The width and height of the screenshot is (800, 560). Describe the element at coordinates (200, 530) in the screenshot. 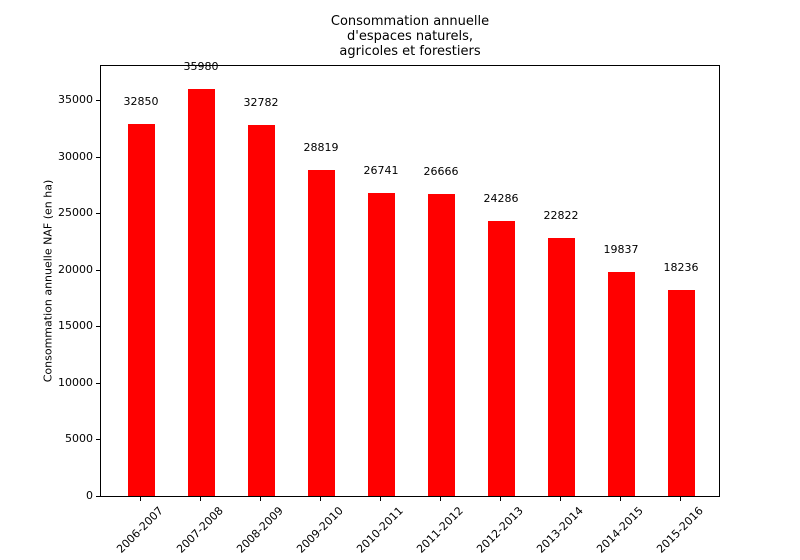

I see `x-tick-label: 2007-2008` at that location.